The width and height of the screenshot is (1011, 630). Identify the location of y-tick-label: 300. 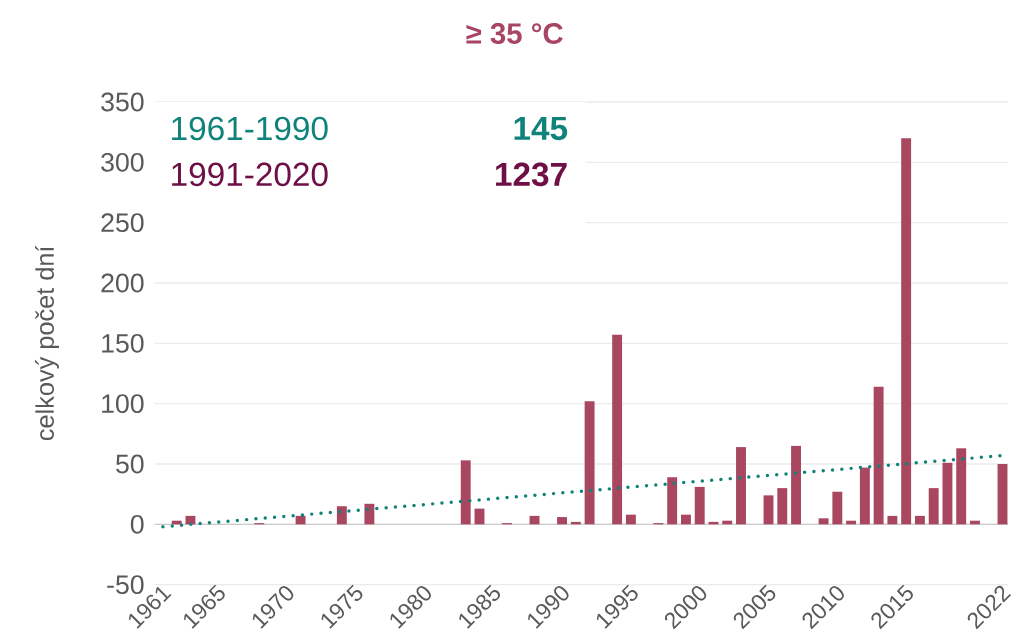
(122, 162).